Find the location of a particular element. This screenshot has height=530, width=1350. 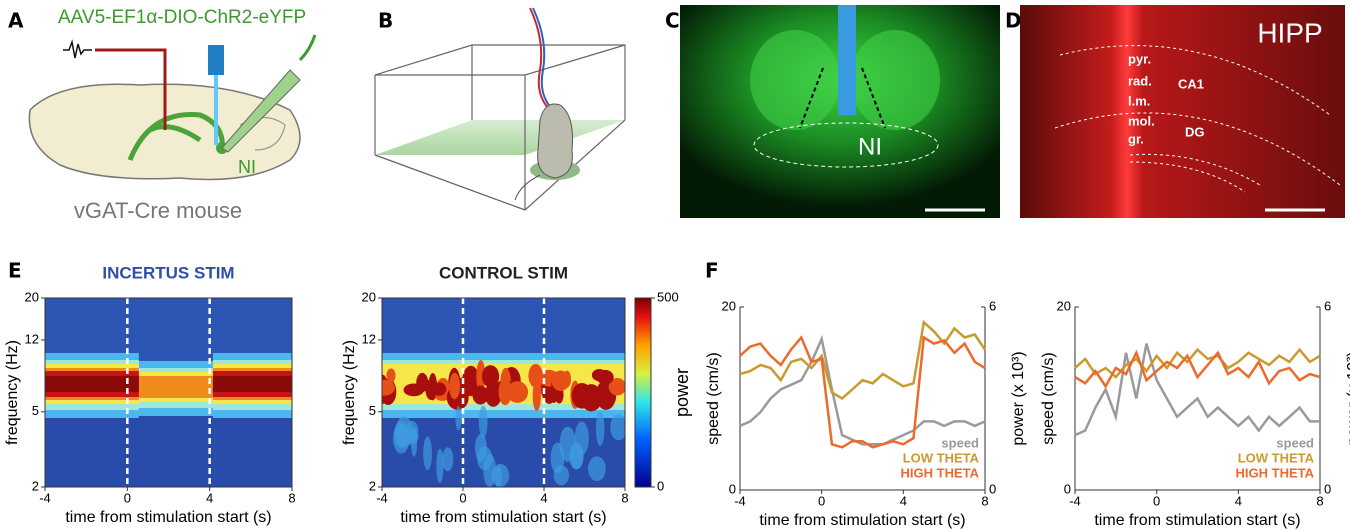

layer-label: gr. is located at coordinates (1136, 138).